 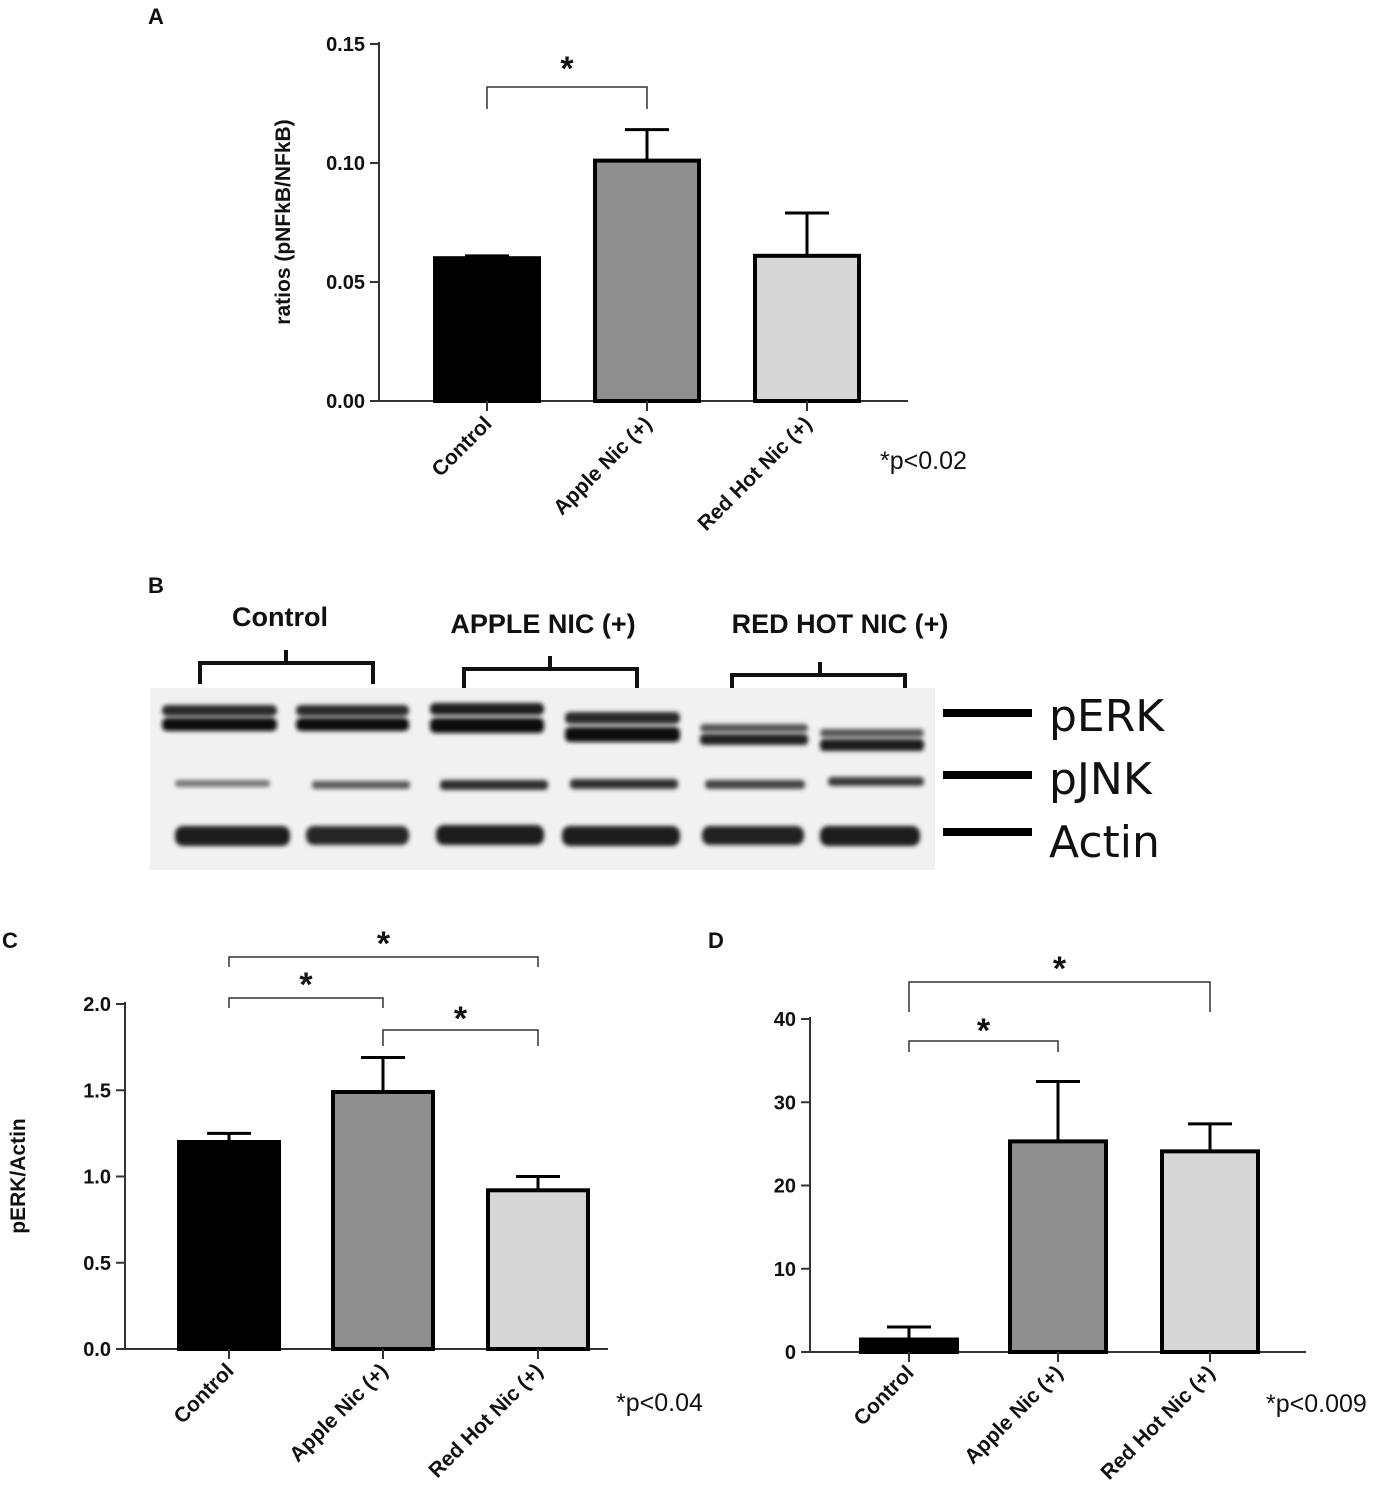 I want to click on y-axis-label: ratios (pNFkB/NFkB), so click(x=283, y=221).